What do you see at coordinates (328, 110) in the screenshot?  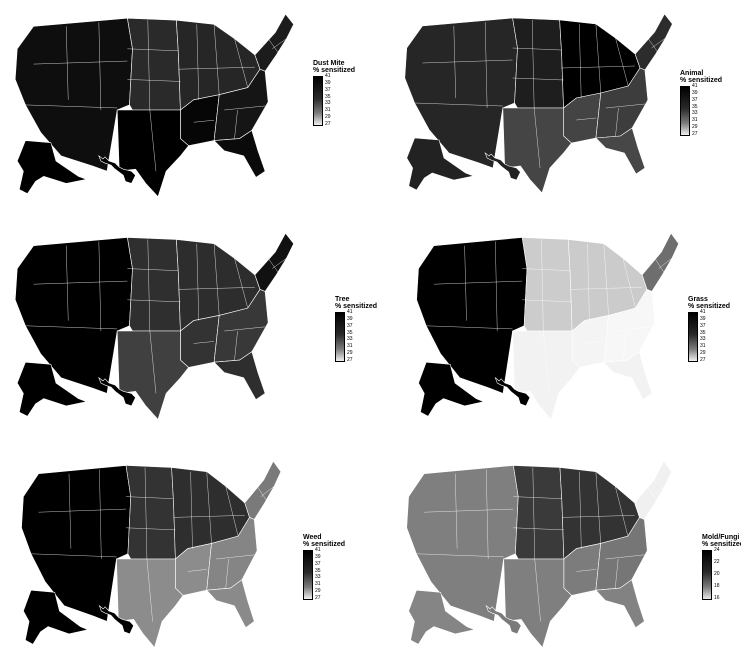 I see `legend-tick-label: 31` at bounding box center [328, 110].